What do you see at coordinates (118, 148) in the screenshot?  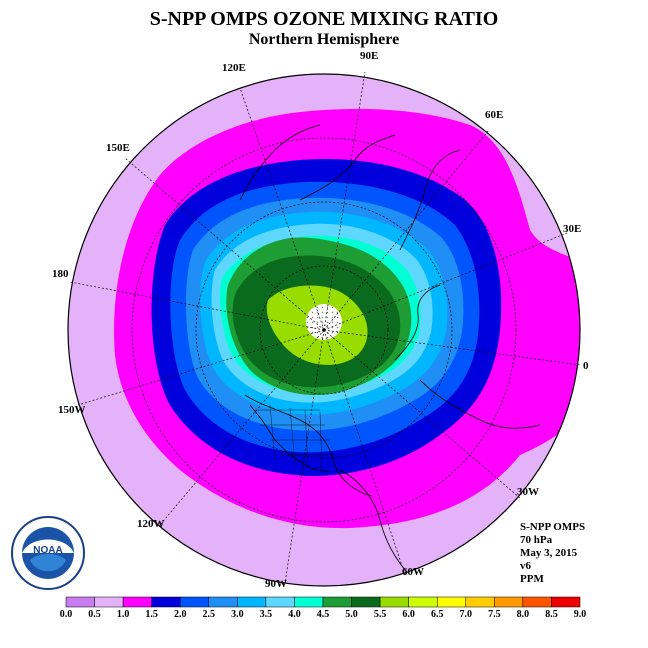 I see `lon-label-150e: 150E` at bounding box center [118, 148].